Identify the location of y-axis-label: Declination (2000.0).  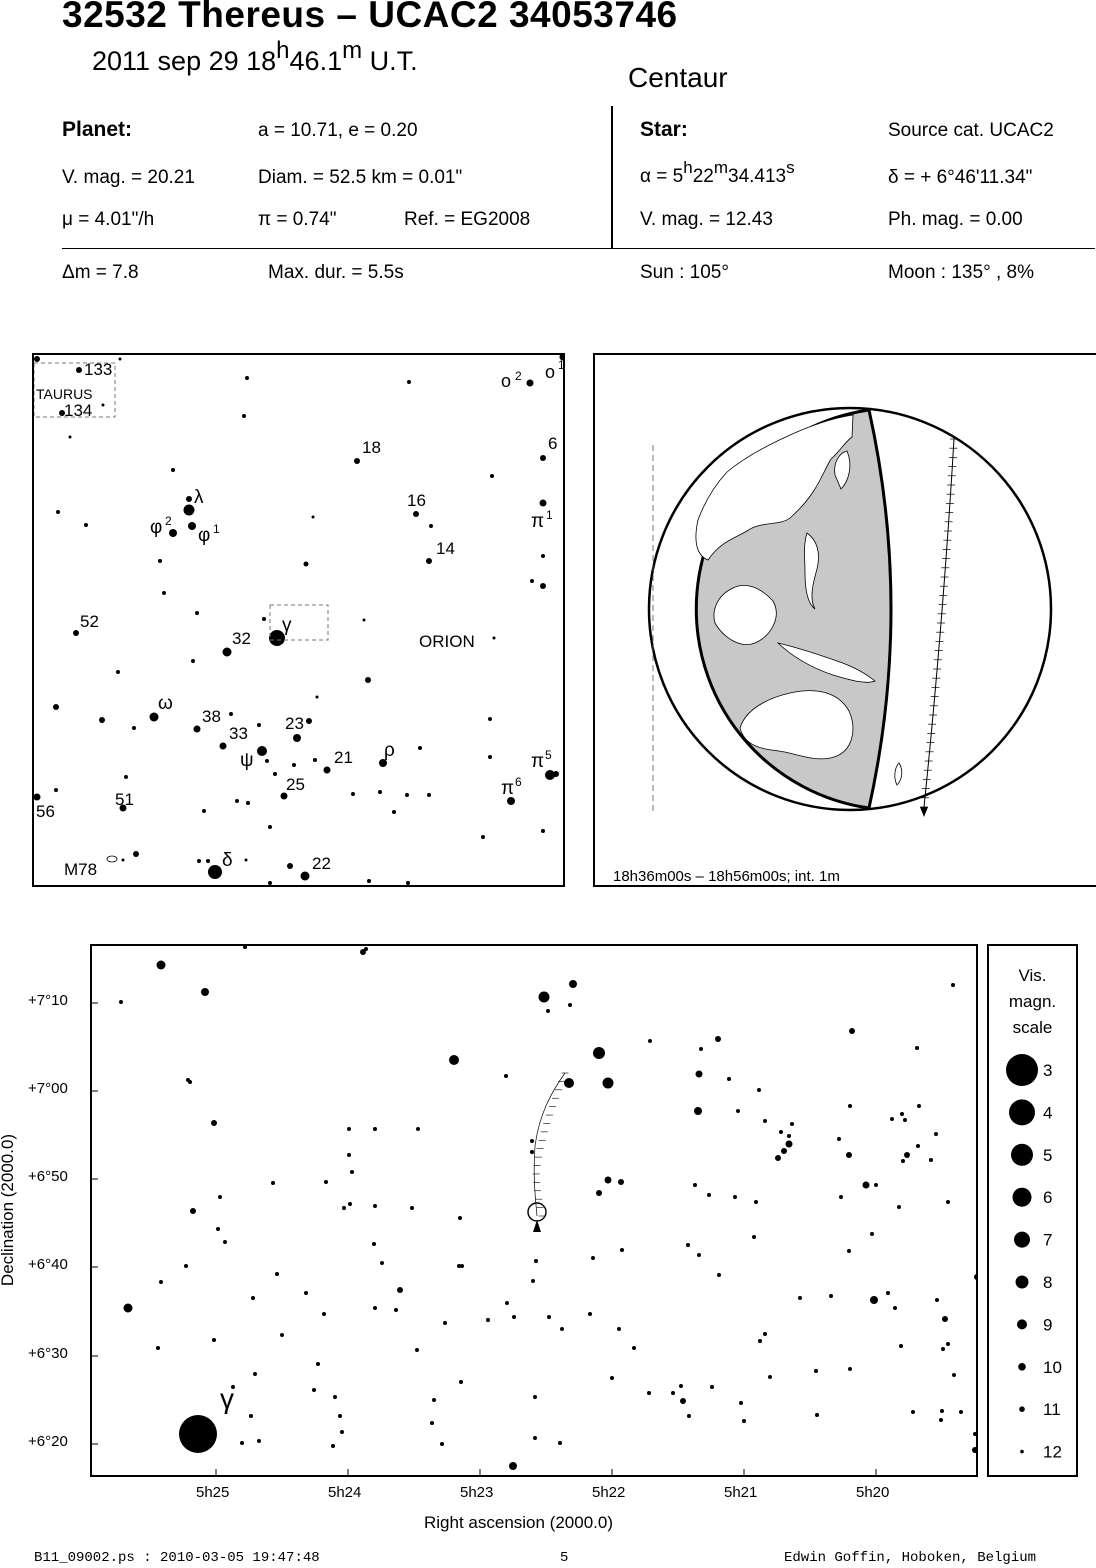
(8, 1210).